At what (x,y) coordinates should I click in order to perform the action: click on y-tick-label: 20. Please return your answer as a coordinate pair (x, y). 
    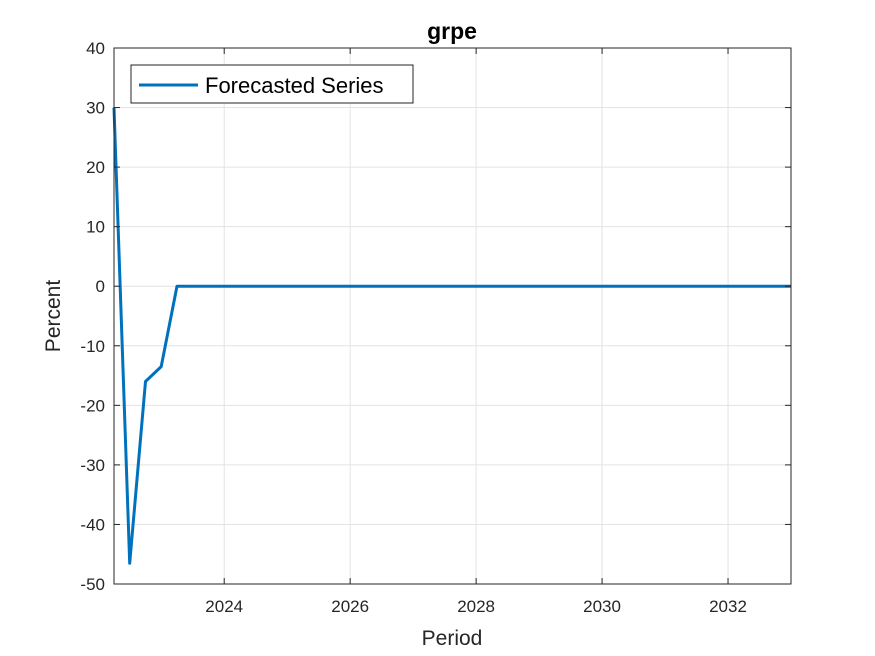
    Looking at the image, I should click on (95, 167).